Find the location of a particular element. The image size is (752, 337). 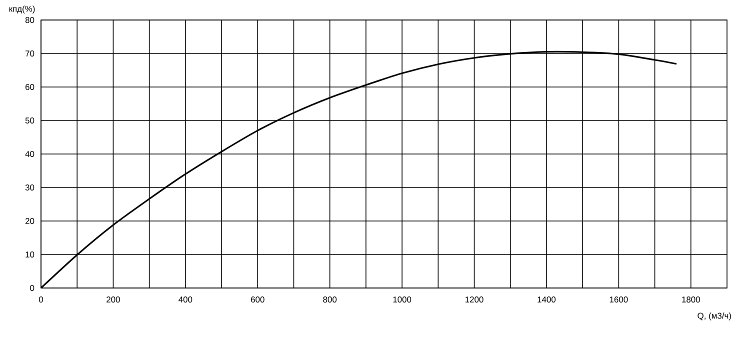

y-tick-label: 50 is located at coordinates (29, 121).